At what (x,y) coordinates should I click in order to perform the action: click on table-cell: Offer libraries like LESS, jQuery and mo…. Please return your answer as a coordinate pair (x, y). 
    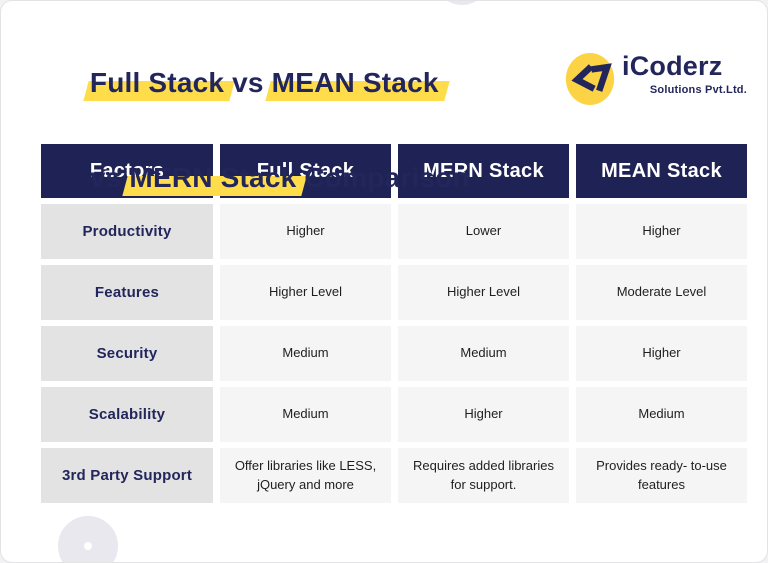
    Looking at the image, I should click on (305, 475).